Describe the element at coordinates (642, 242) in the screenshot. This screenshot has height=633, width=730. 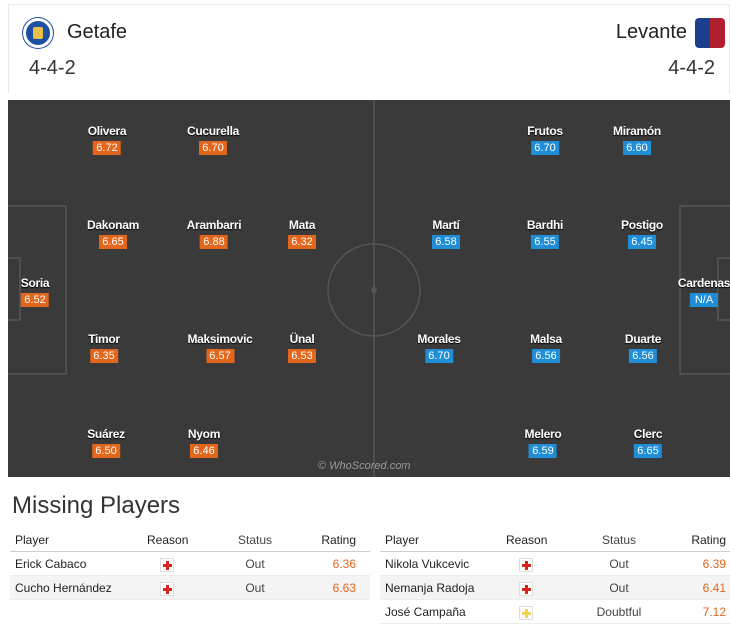
I see `player-rating: 6.45` at that location.